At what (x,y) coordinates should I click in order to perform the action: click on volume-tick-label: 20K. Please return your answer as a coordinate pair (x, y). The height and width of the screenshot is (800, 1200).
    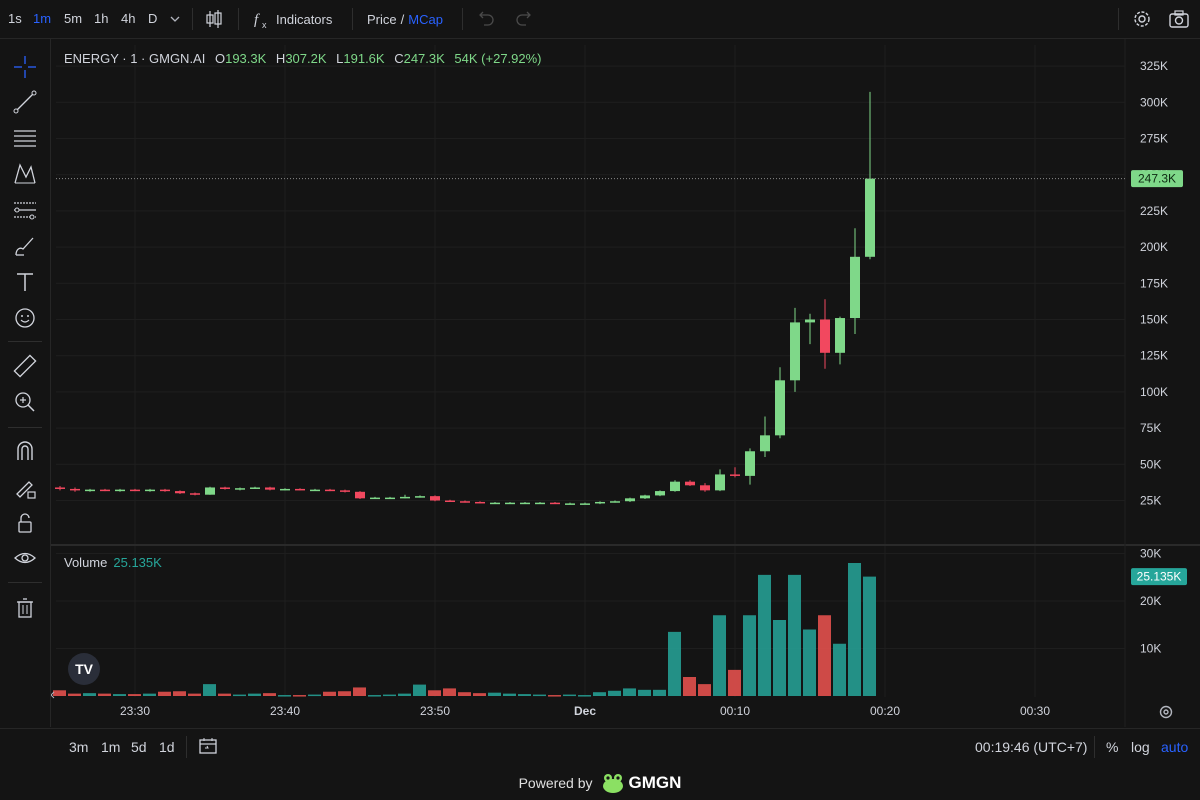
    Looking at the image, I should click on (1150, 601).